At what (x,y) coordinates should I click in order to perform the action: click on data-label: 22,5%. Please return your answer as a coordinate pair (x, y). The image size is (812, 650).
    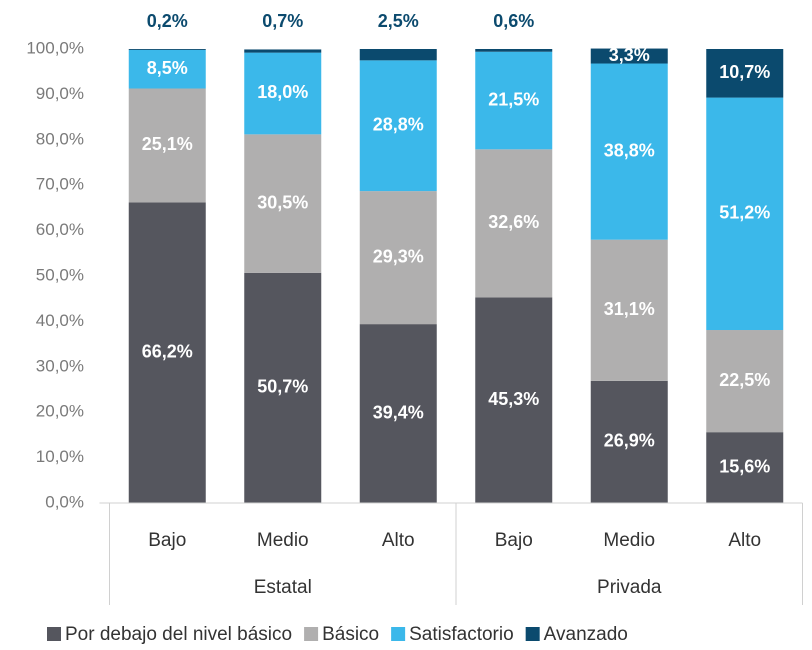
    Looking at the image, I should click on (744, 380).